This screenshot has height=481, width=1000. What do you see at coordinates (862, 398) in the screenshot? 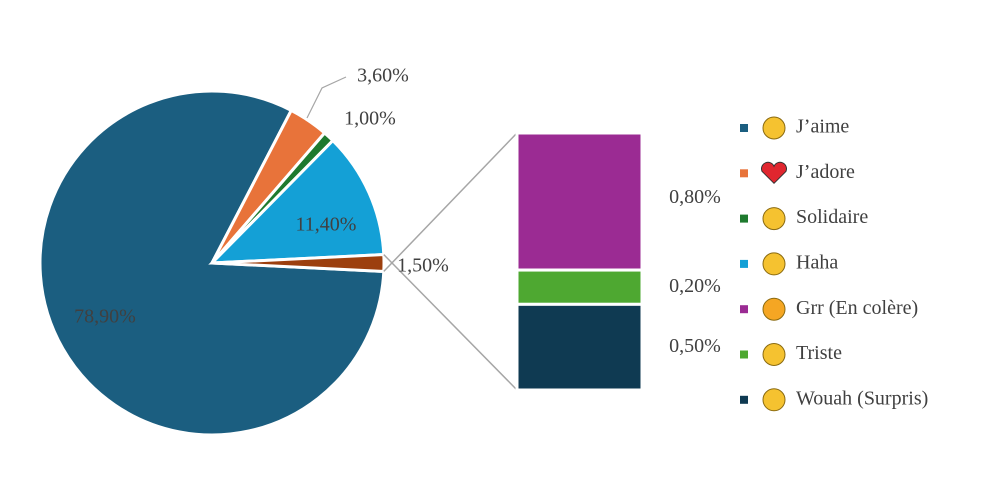
I see `legend-label: Wouah (Surpris)` at bounding box center [862, 398].